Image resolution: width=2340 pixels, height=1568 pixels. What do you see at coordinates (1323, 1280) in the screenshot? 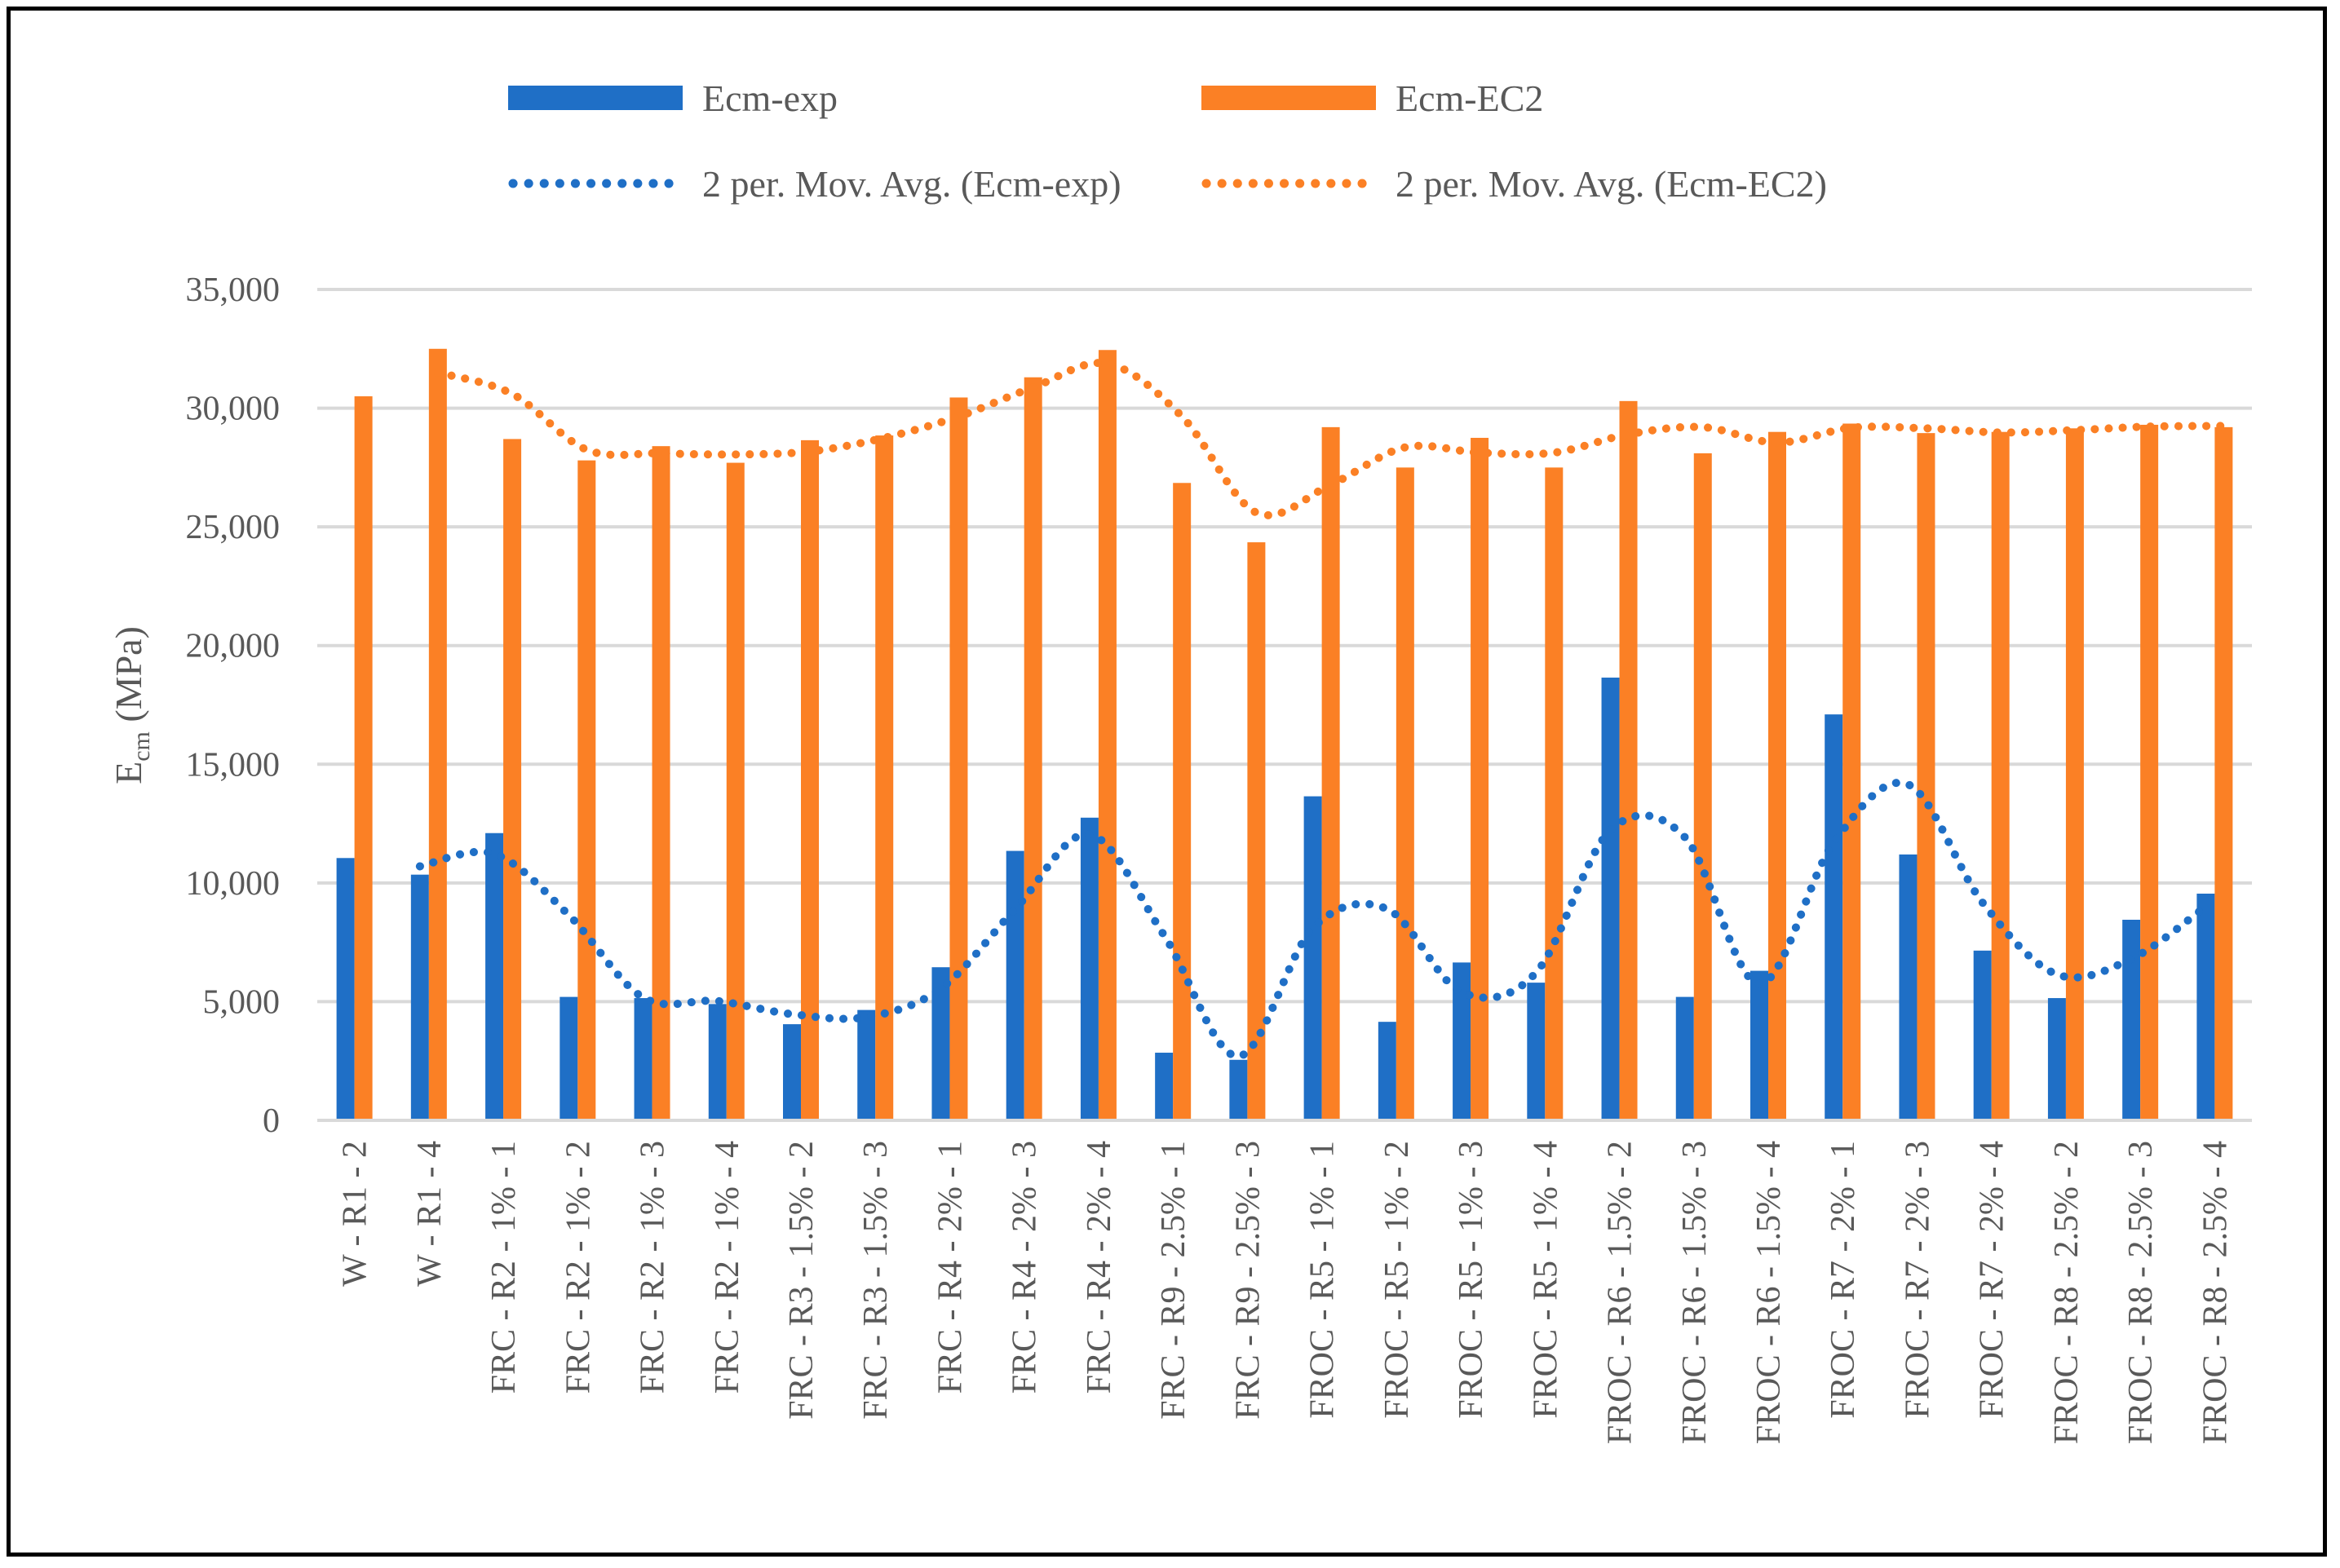
I see `x-tick-label: FROC - R5 - 1% - 1` at bounding box center [1323, 1280].